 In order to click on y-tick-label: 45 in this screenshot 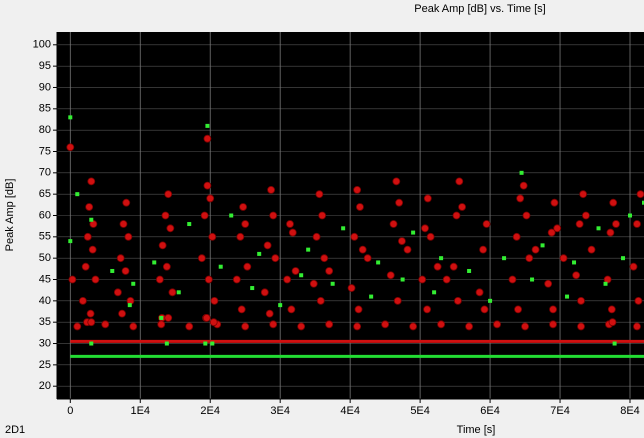, I will do `click(45, 279)`.